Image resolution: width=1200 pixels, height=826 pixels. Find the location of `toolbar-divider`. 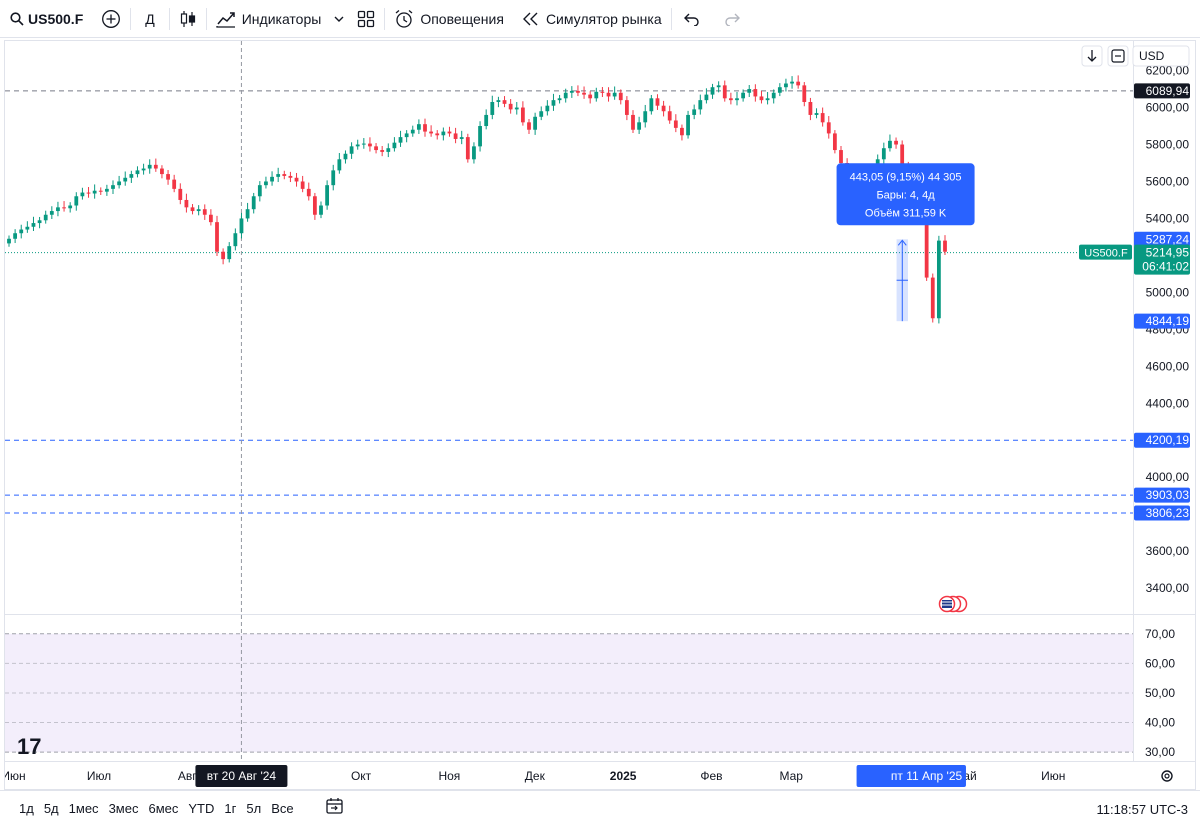

toolbar-divider is located at coordinates (131, 18).